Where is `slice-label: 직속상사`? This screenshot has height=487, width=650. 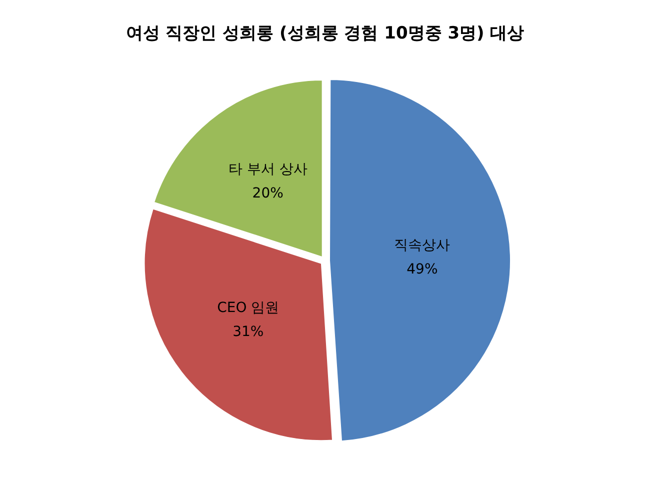
slice-label: 직속상사 is located at coordinates (422, 245).